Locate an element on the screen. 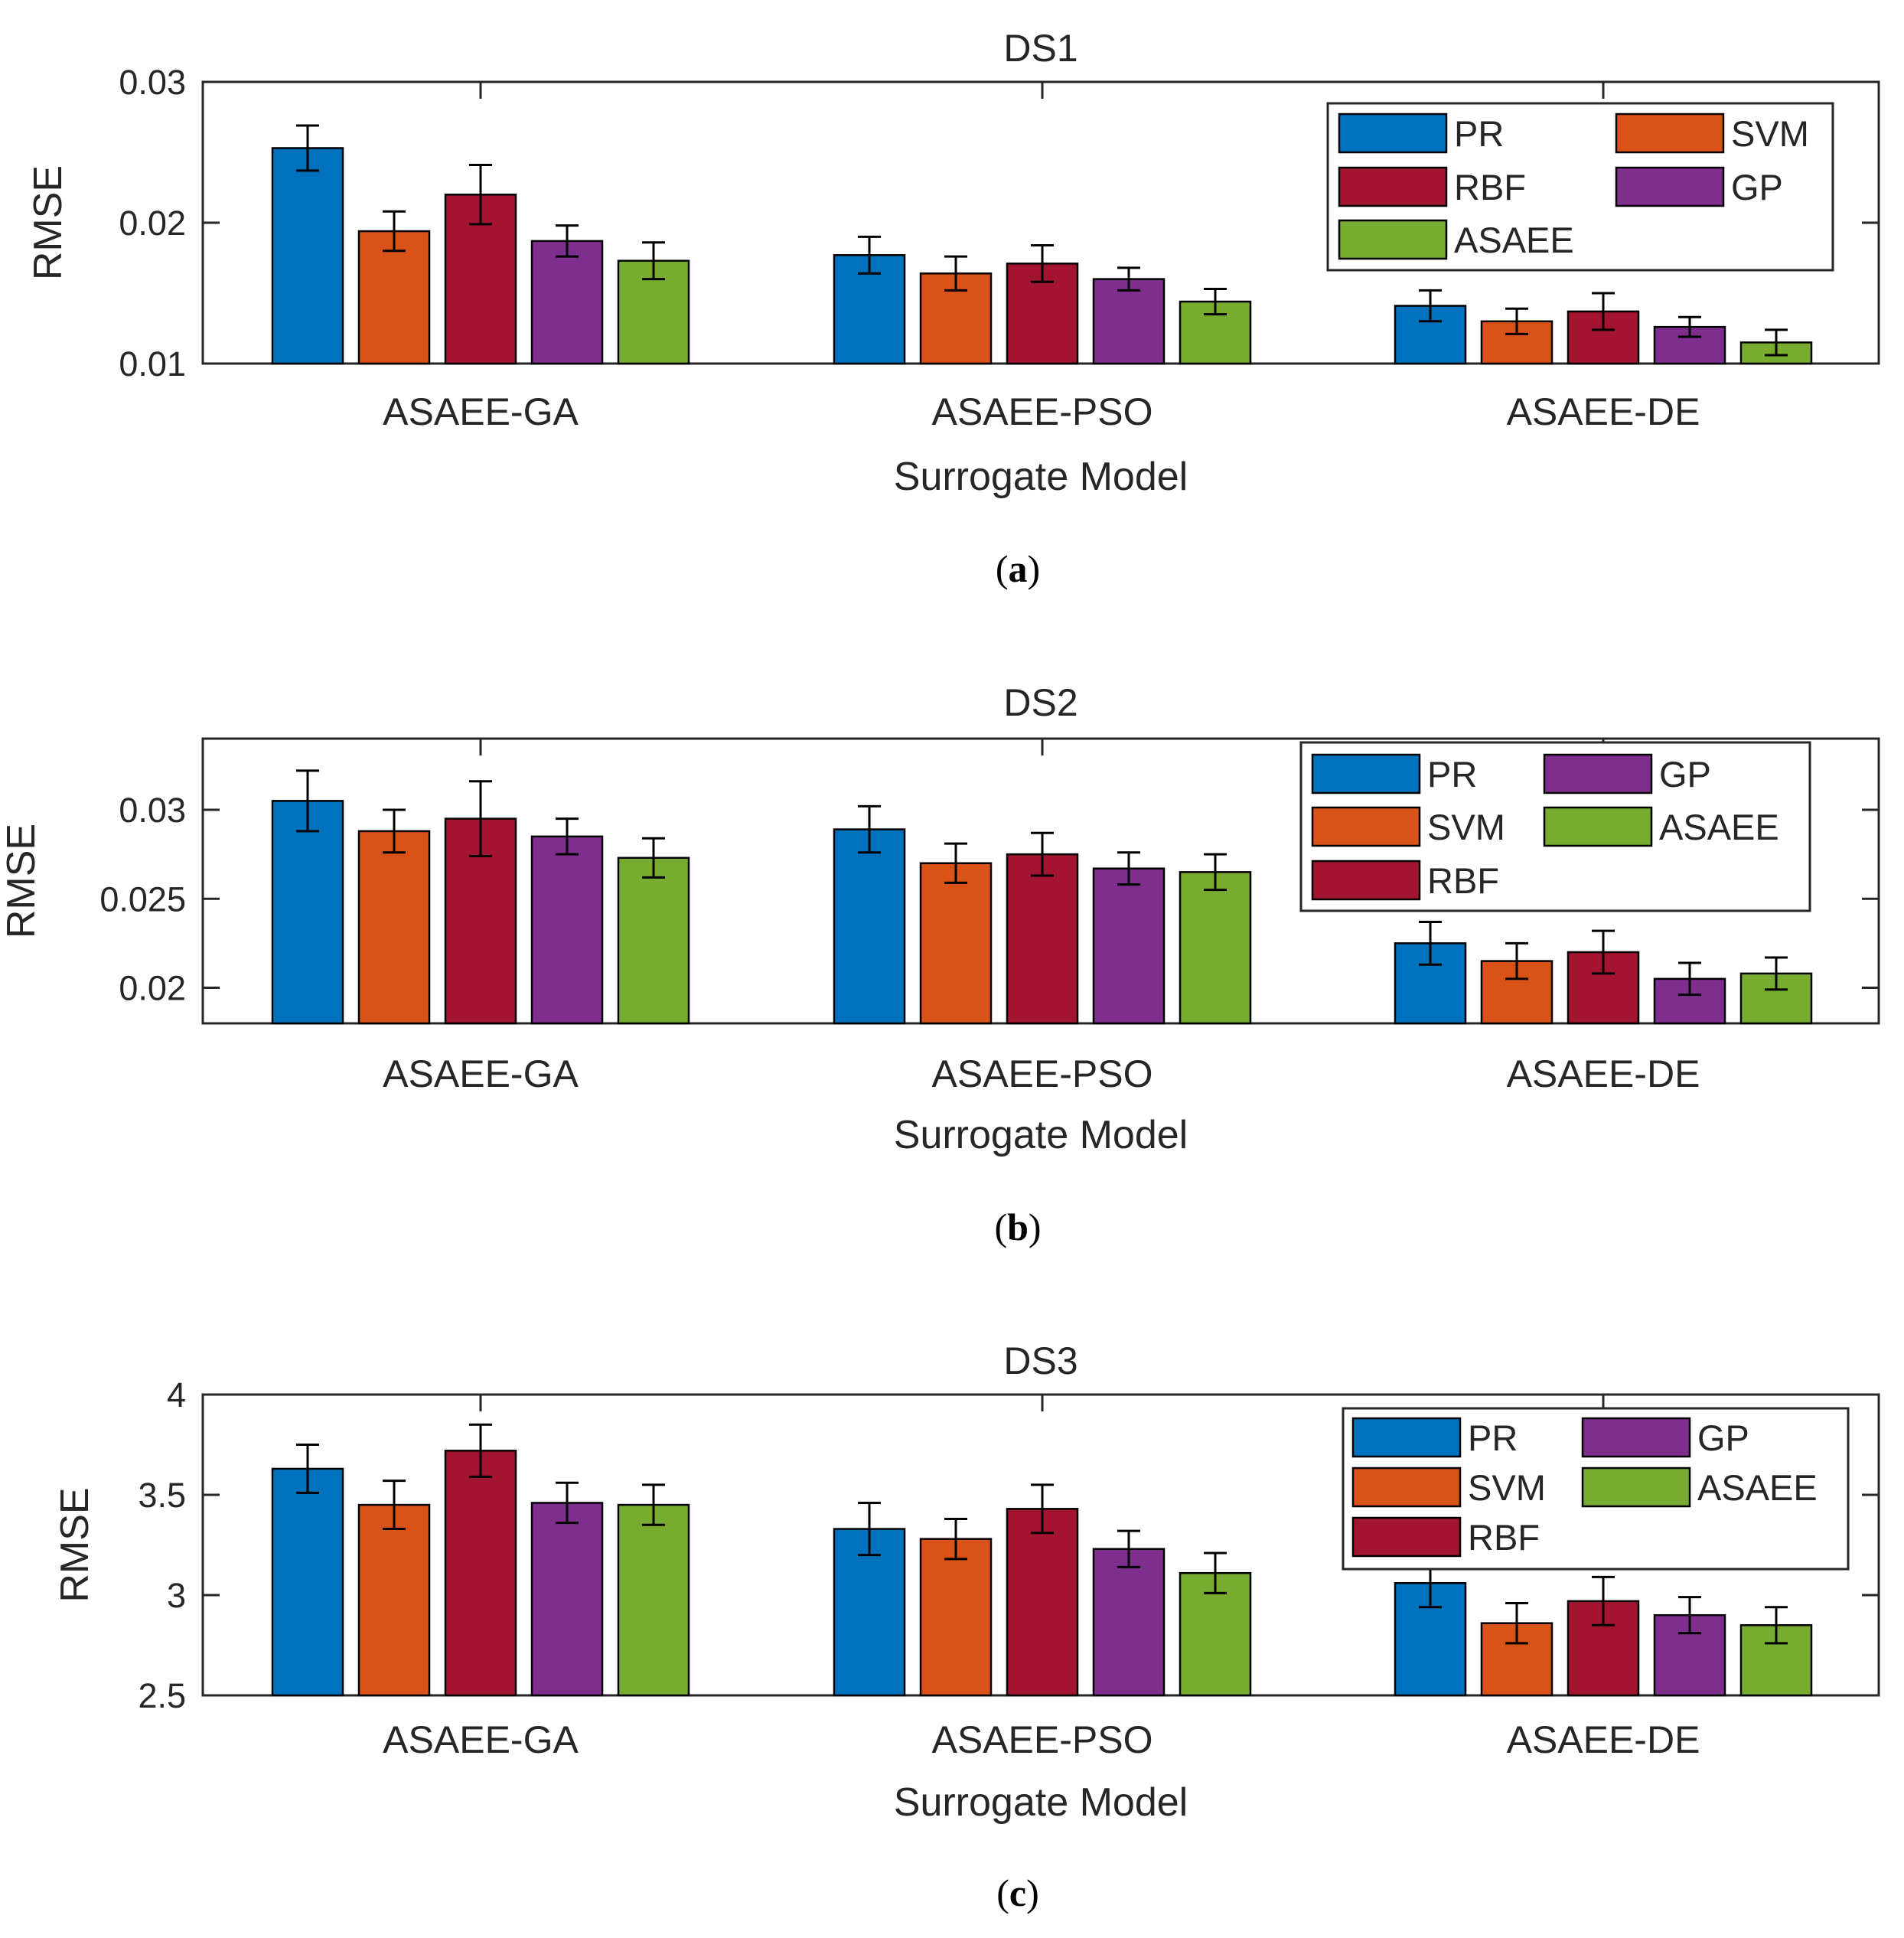 This screenshot has height=1938, width=1904. y-tick-label: 3.5 is located at coordinates (162, 1495).